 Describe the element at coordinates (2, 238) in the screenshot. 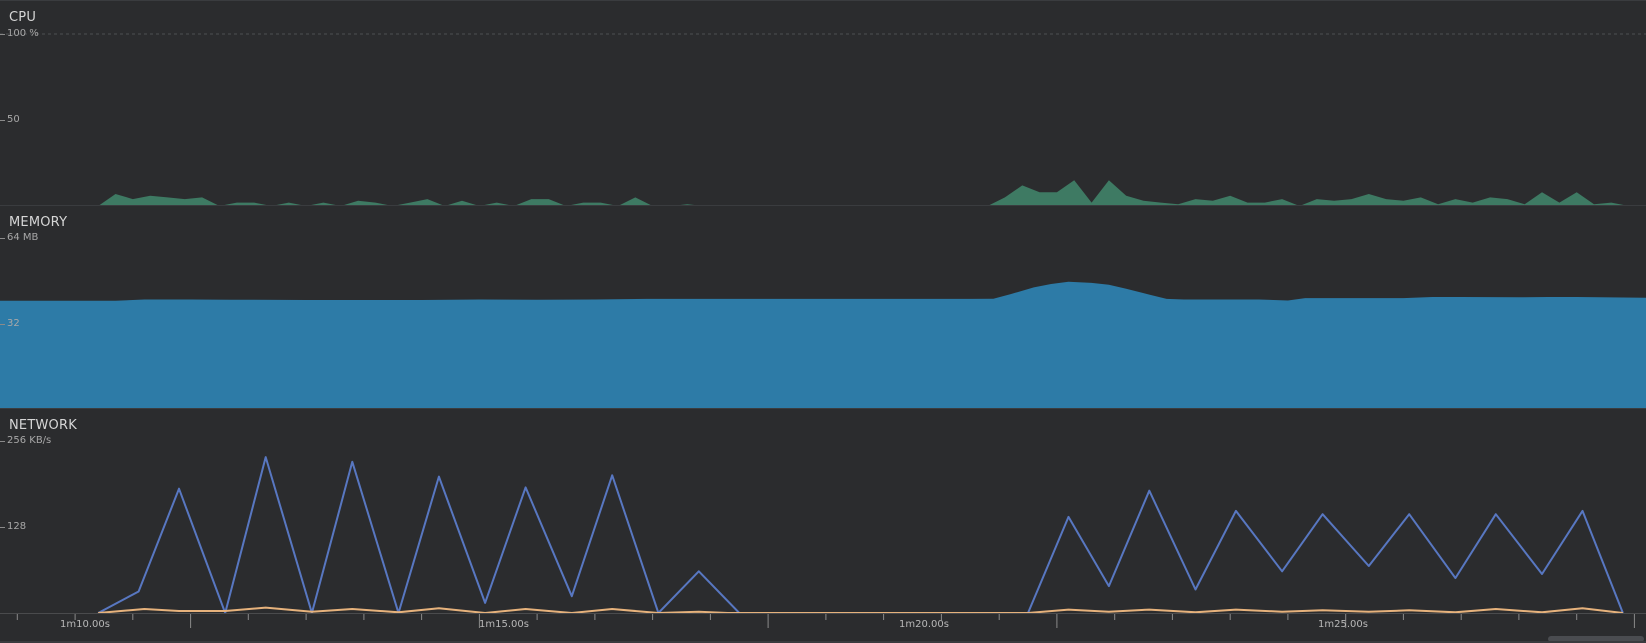

I see `memory-tick-mark-max` at that location.